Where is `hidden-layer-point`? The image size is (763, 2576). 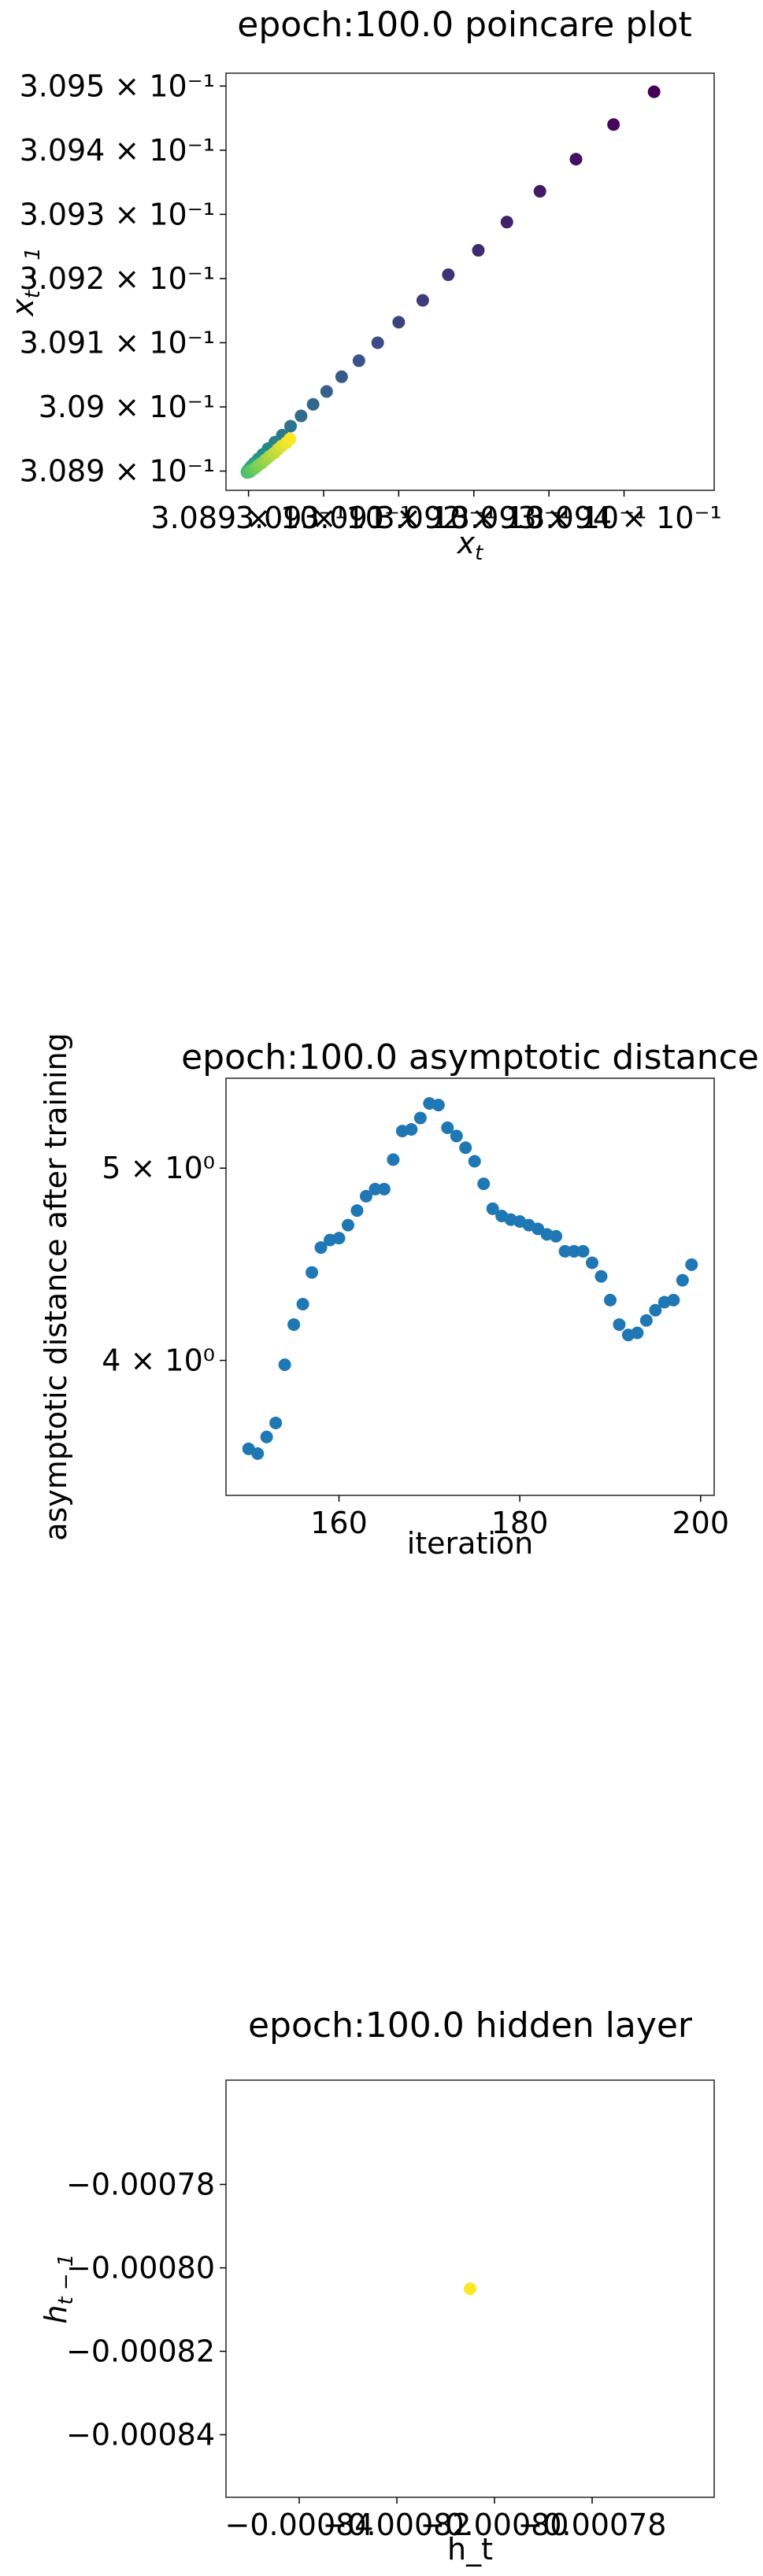
hidden-layer-point is located at coordinates (470, 2288).